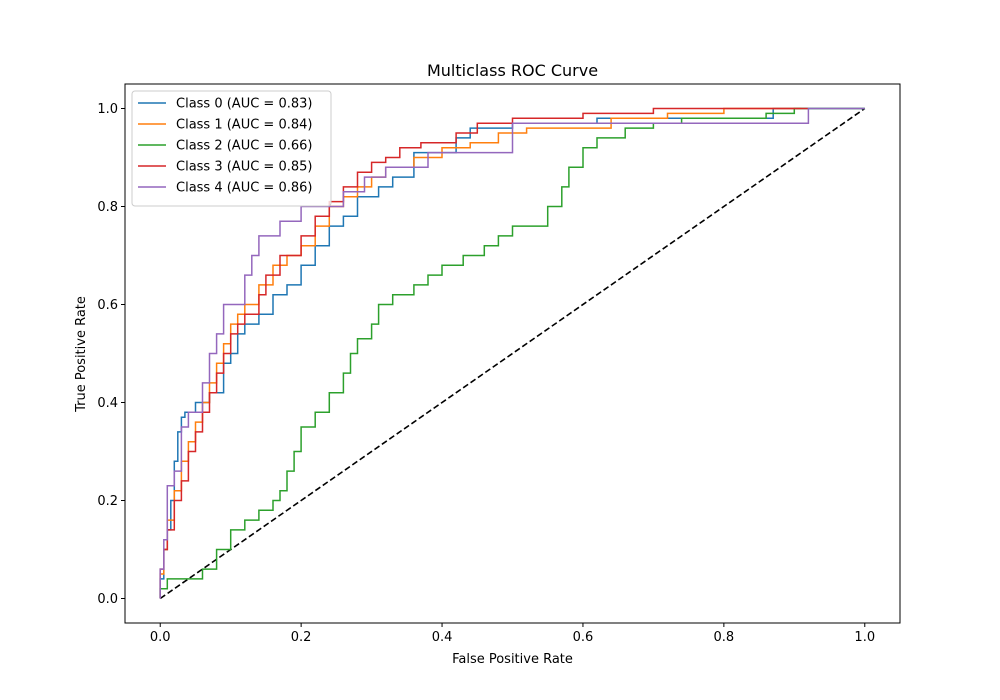 The image size is (1000, 700). What do you see at coordinates (107, 403) in the screenshot?
I see `y-tick-label: 0.4` at bounding box center [107, 403].